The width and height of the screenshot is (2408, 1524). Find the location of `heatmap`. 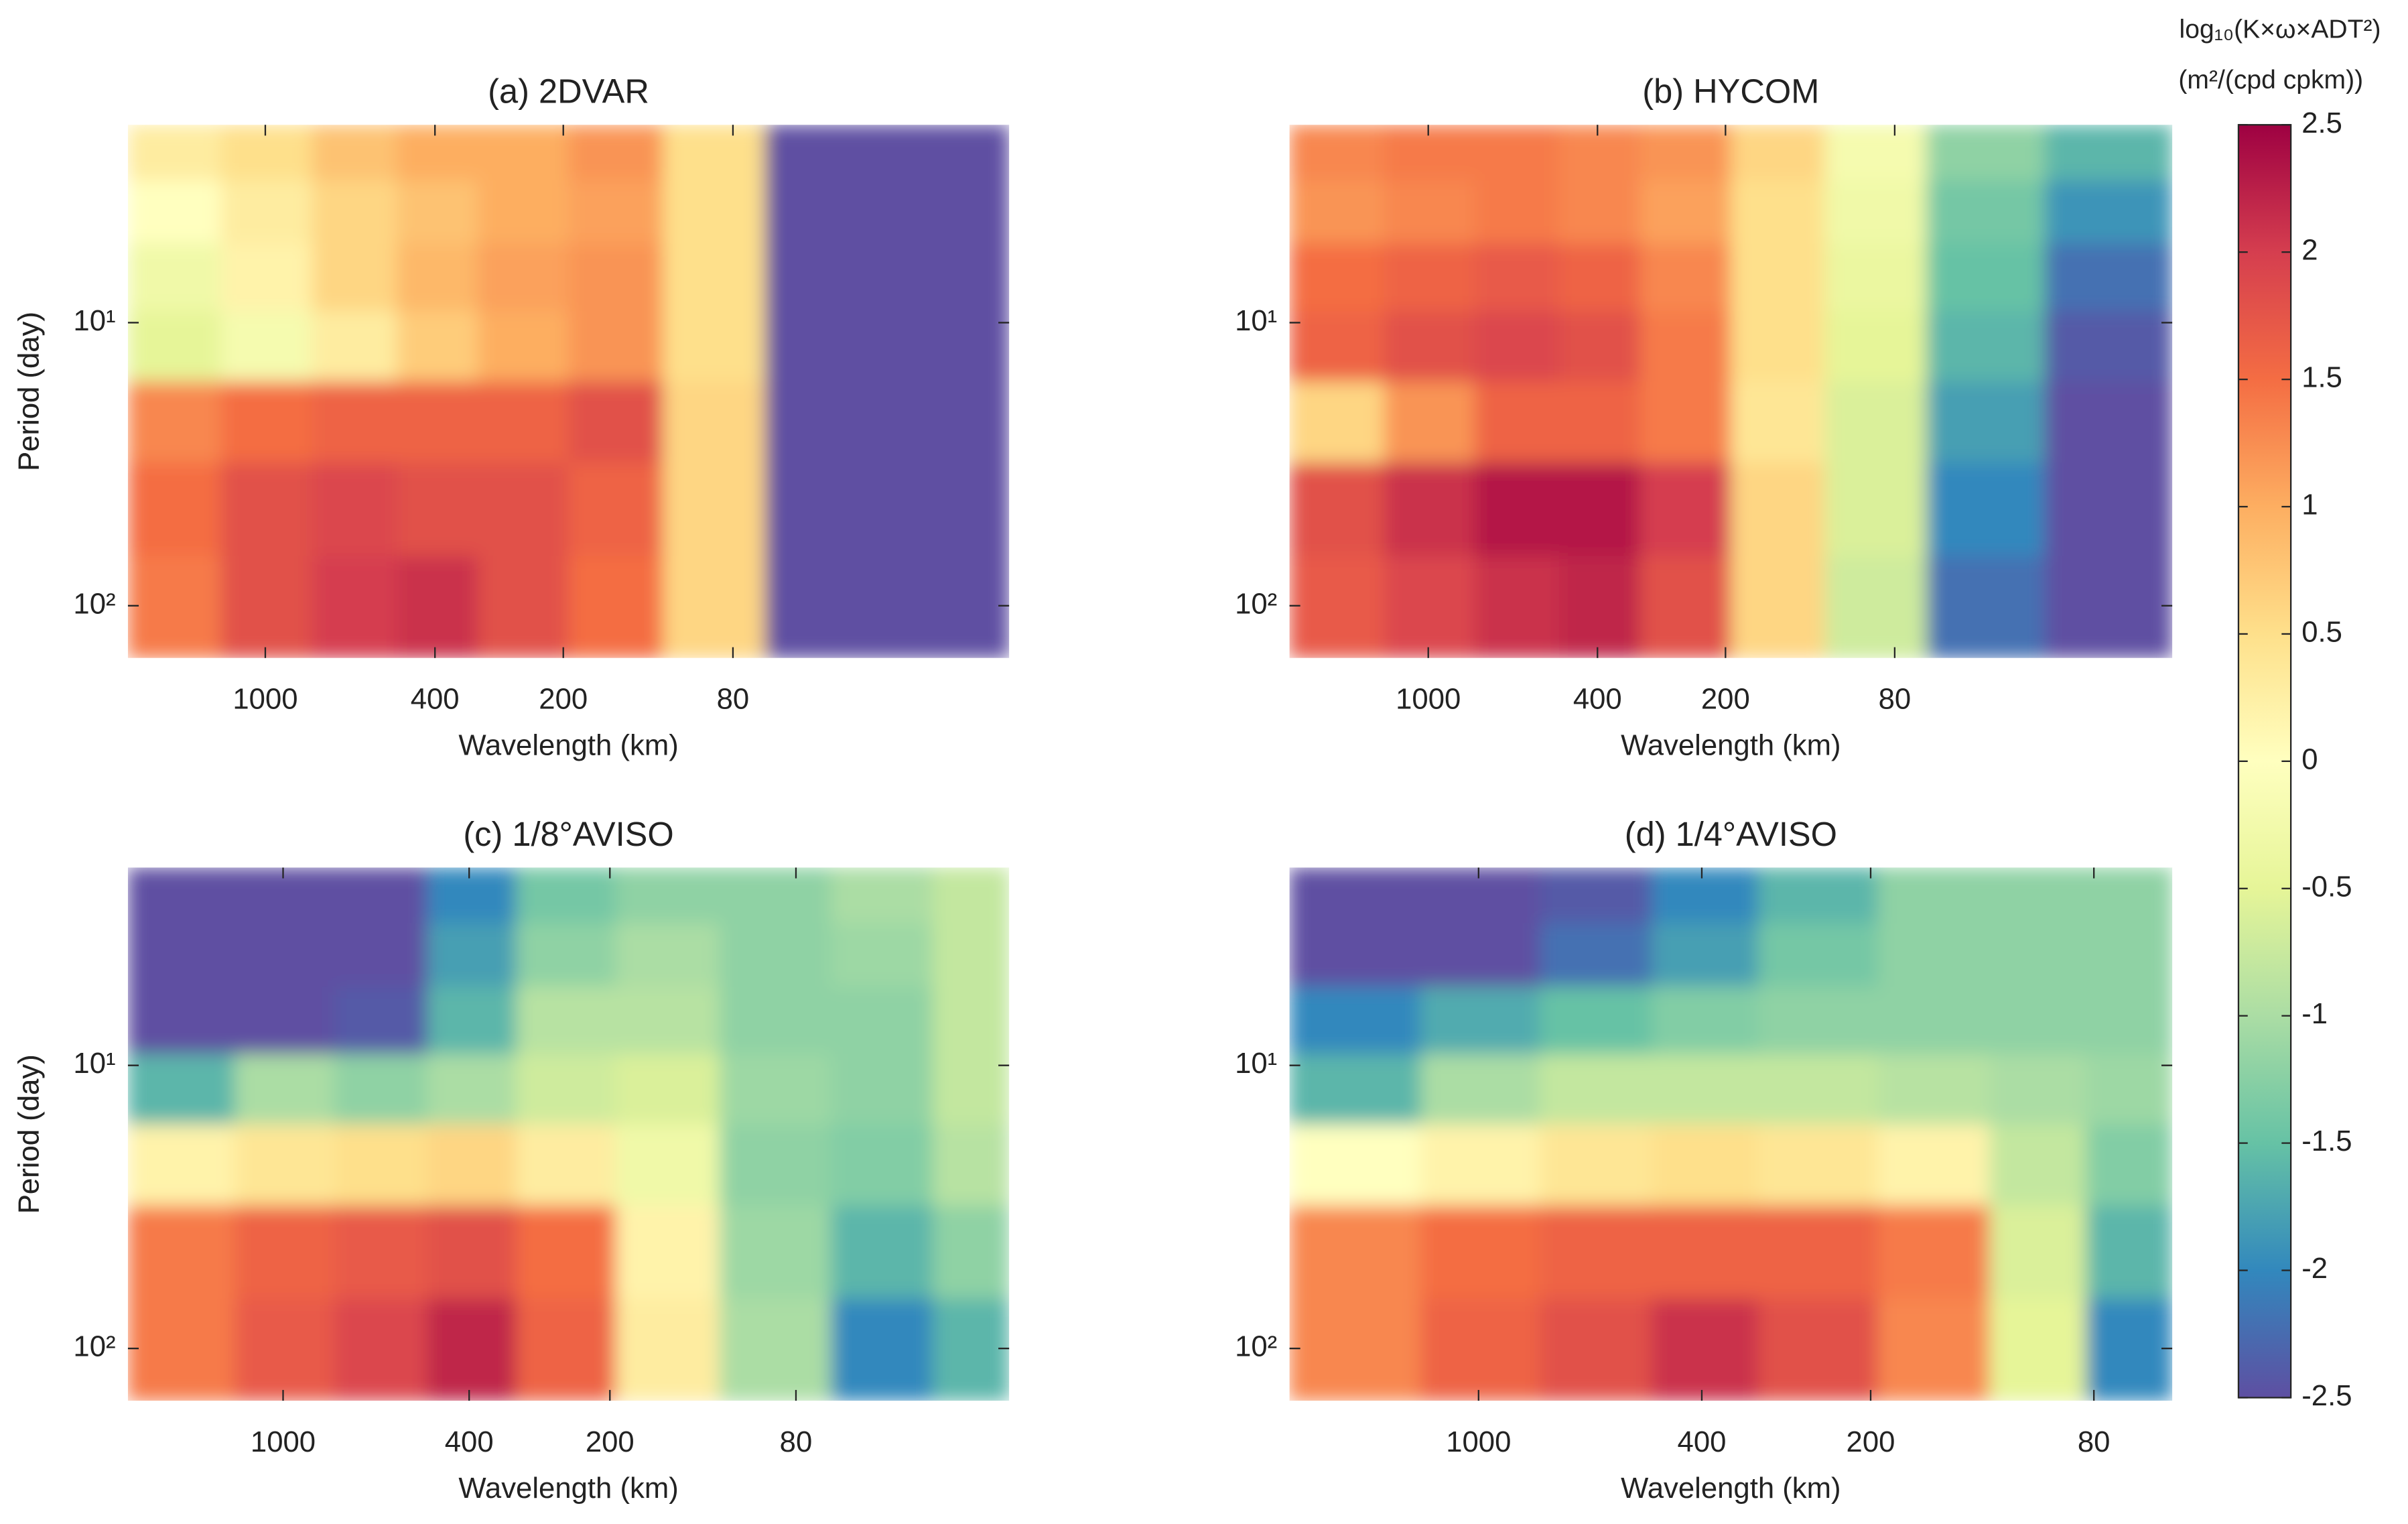

heatmap is located at coordinates (568, 1134).